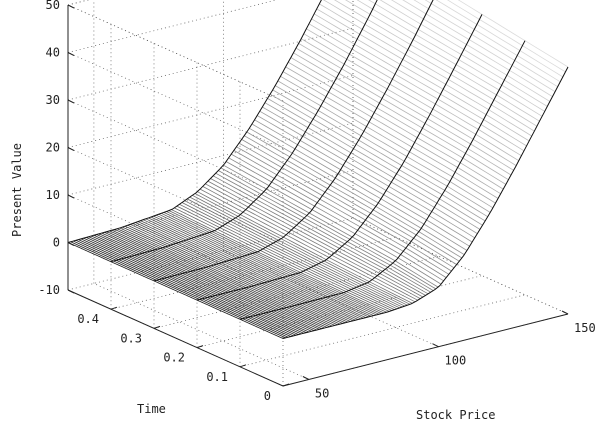 This screenshot has height=435, width=608. What do you see at coordinates (53, 53) in the screenshot?
I see `z-tick-label: 40` at bounding box center [53, 53].